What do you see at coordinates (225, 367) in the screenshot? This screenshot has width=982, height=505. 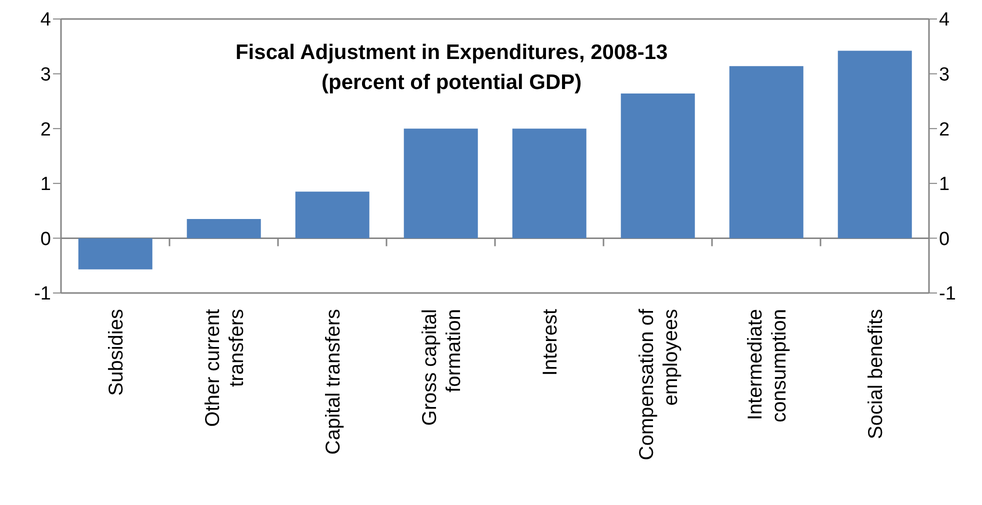 I see `x-tick-label: Other current transfers` at bounding box center [225, 367].